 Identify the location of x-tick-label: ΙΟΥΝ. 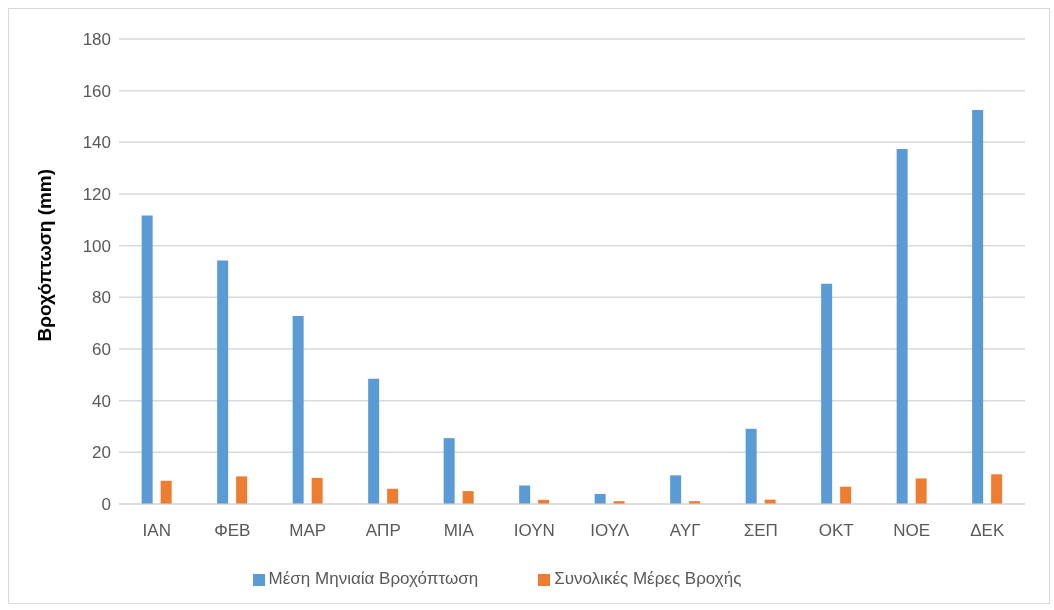
(534, 531).